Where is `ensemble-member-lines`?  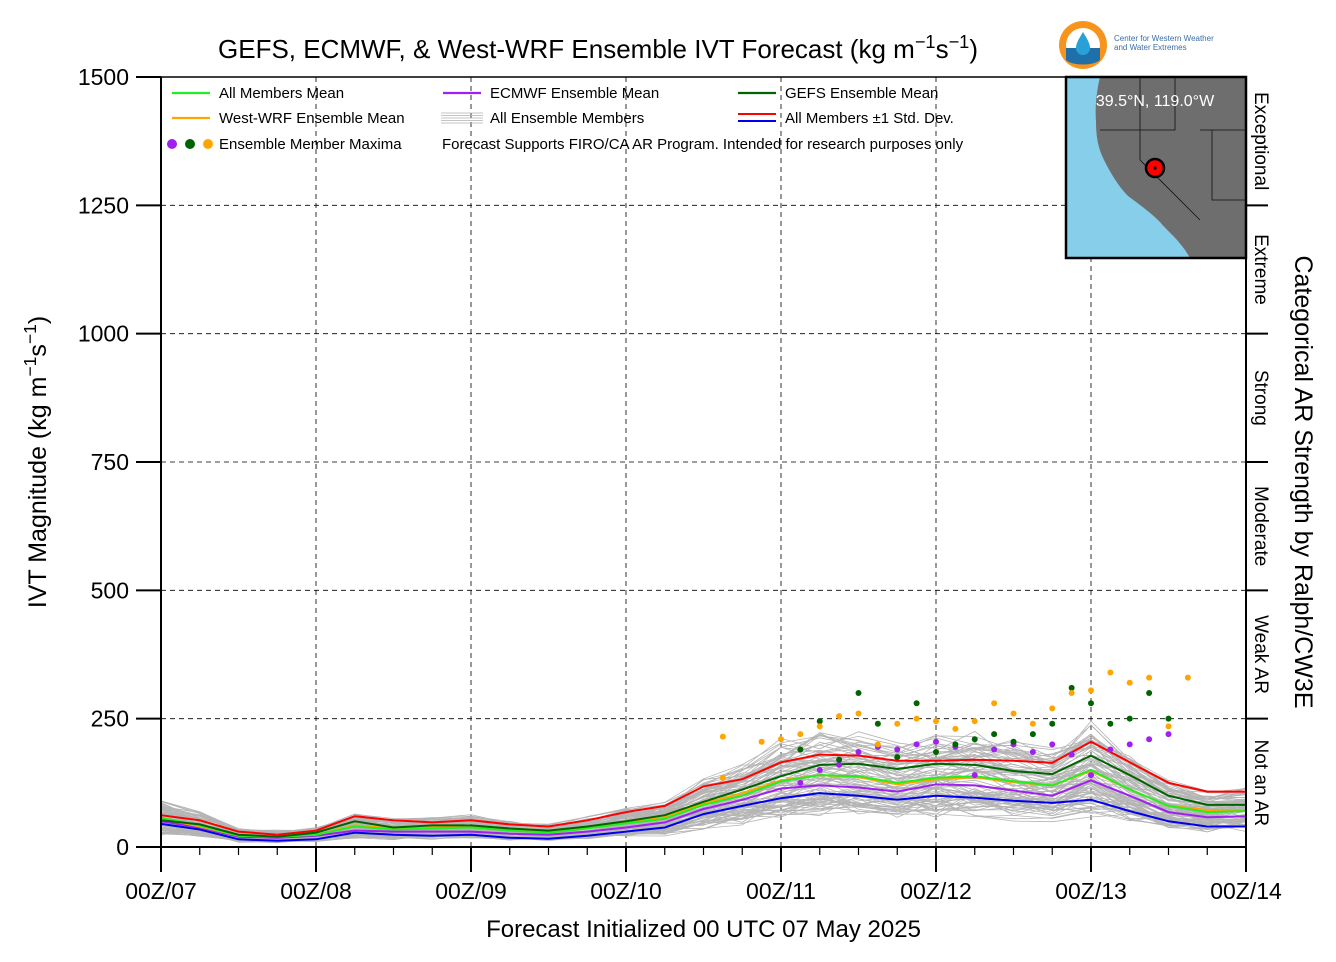
ensemble-member-lines is located at coordinates (703, 782).